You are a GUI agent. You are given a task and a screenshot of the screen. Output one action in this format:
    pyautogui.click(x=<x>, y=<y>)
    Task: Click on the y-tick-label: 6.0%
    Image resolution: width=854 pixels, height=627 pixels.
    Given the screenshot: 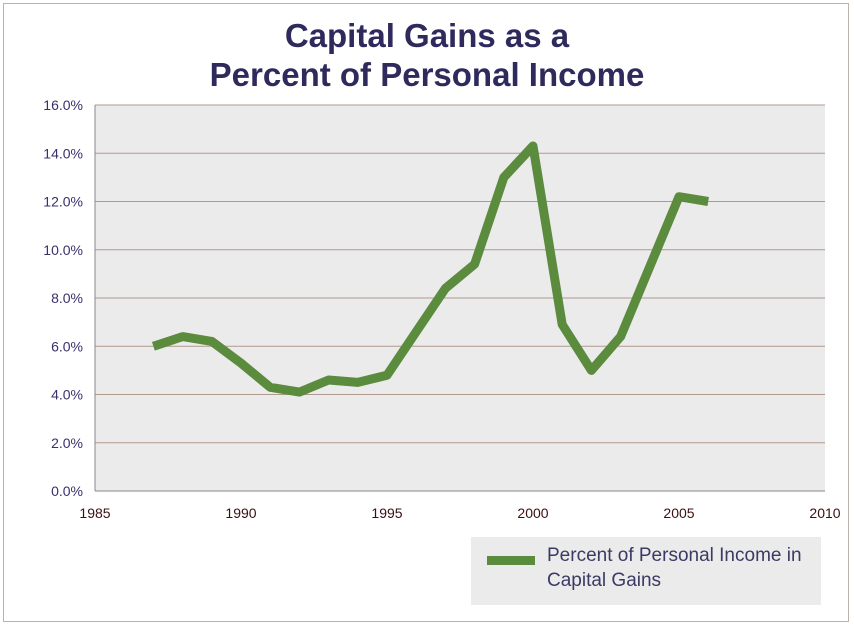 What is the action you would take?
    pyautogui.click(x=67, y=346)
    